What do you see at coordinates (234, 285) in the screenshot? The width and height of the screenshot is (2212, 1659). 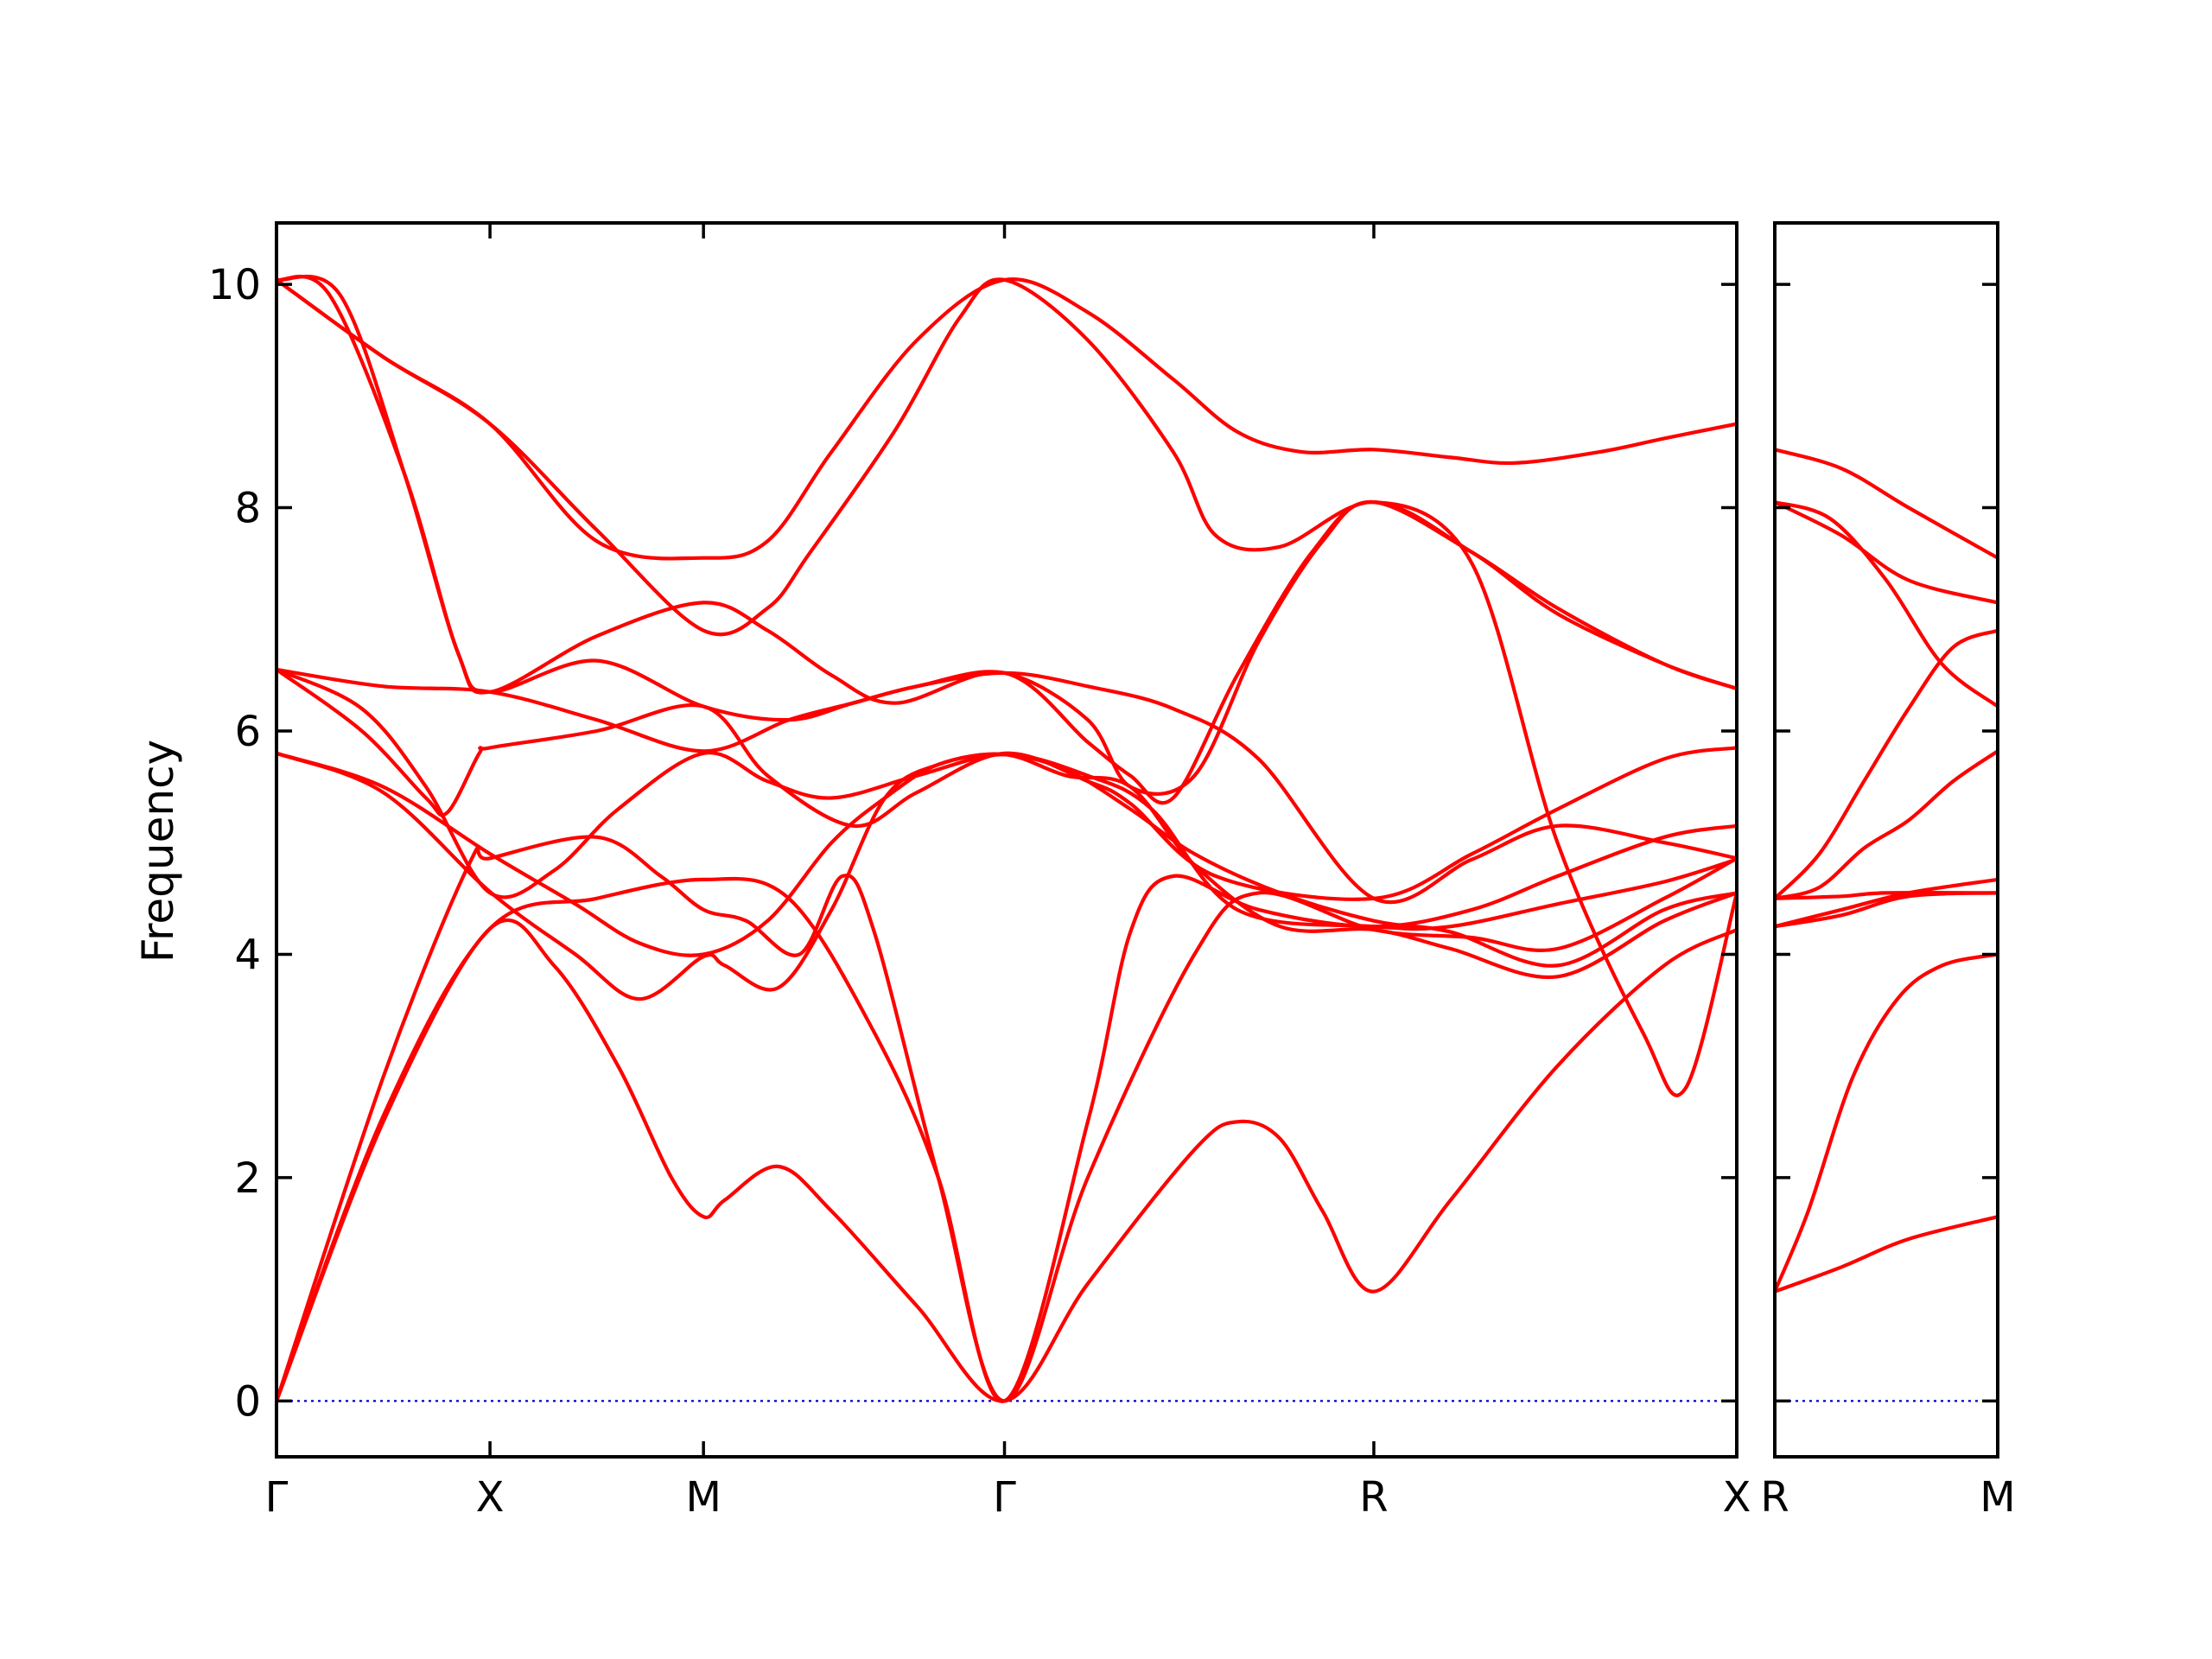 I see `y-tick-label: 10` at bounding box center [234, 285].